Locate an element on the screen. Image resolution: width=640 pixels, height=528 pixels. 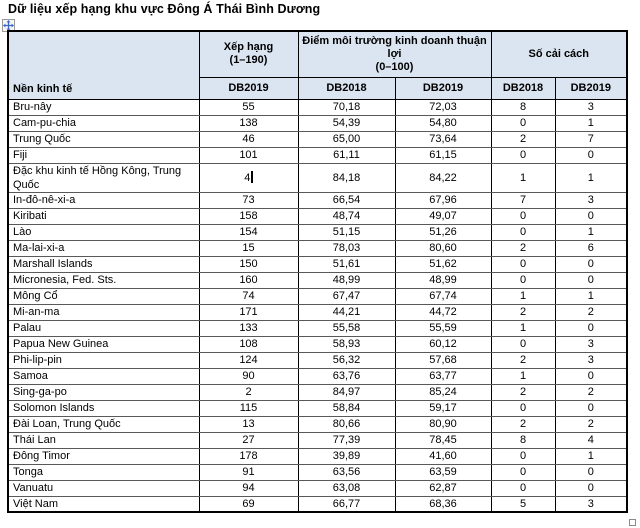
rank-cell: 154 is located at coordinates (248, 232).